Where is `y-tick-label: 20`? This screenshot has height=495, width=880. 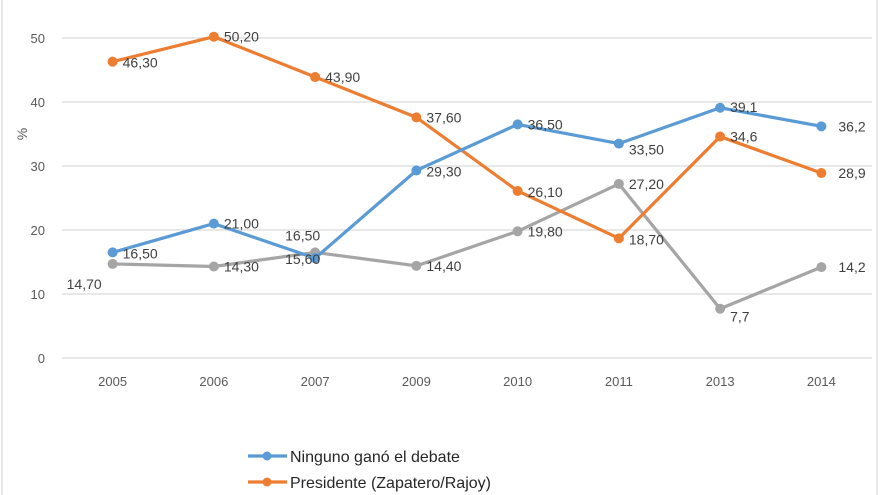
y-tick-label: 20 is located at coordinates (38, 230).